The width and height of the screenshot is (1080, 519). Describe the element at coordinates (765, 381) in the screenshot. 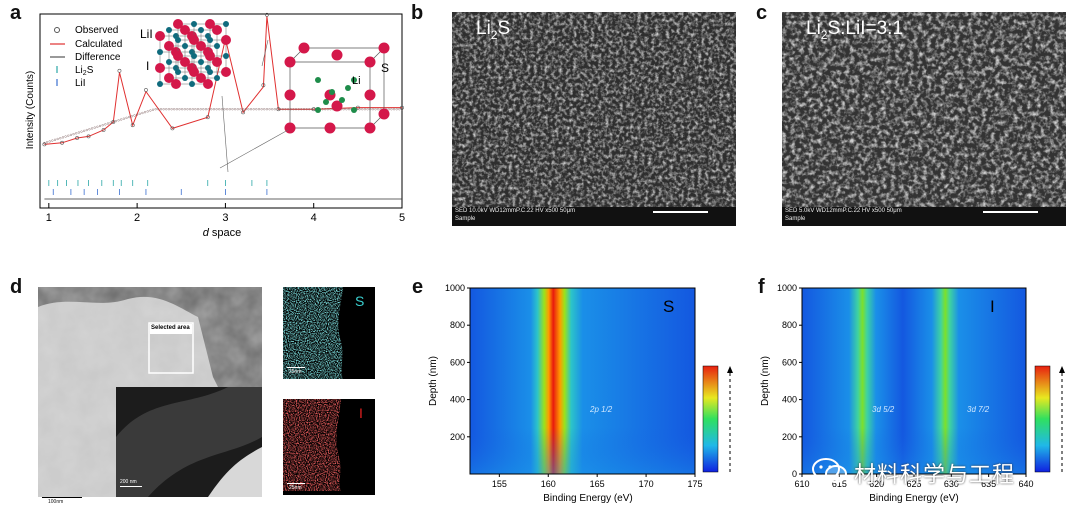

I see `heatmap-f-ylabel: Depth (nm)` at that location.